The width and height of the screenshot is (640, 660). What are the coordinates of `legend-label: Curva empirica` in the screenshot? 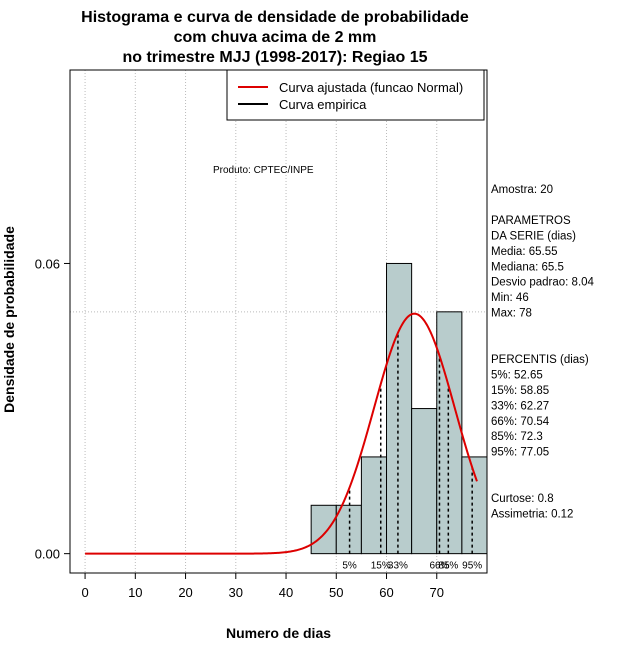 It's located at (323, 104).